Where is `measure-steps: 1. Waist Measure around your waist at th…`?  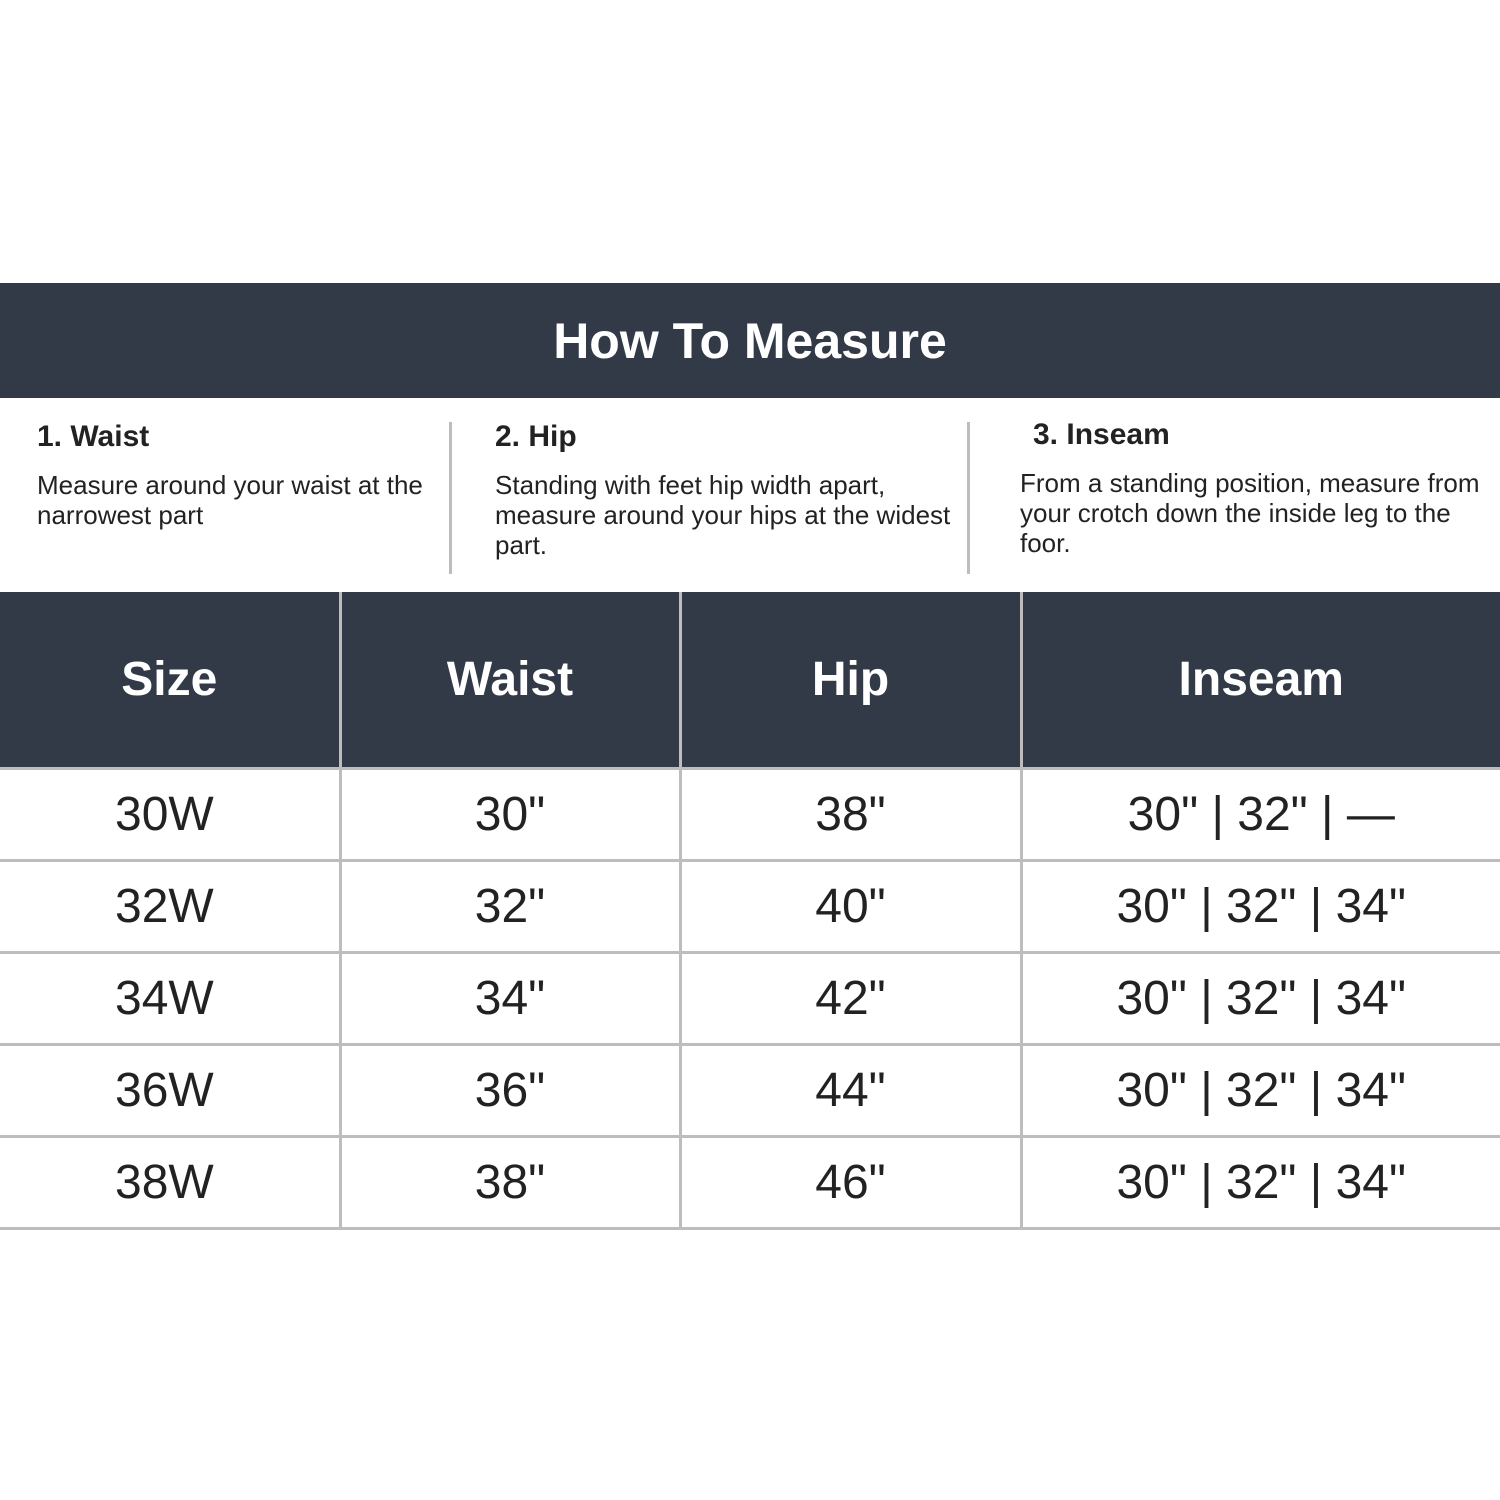 measure-steps: 1. Waist Measure around your waist at th… is located at coordinates (750, 495).